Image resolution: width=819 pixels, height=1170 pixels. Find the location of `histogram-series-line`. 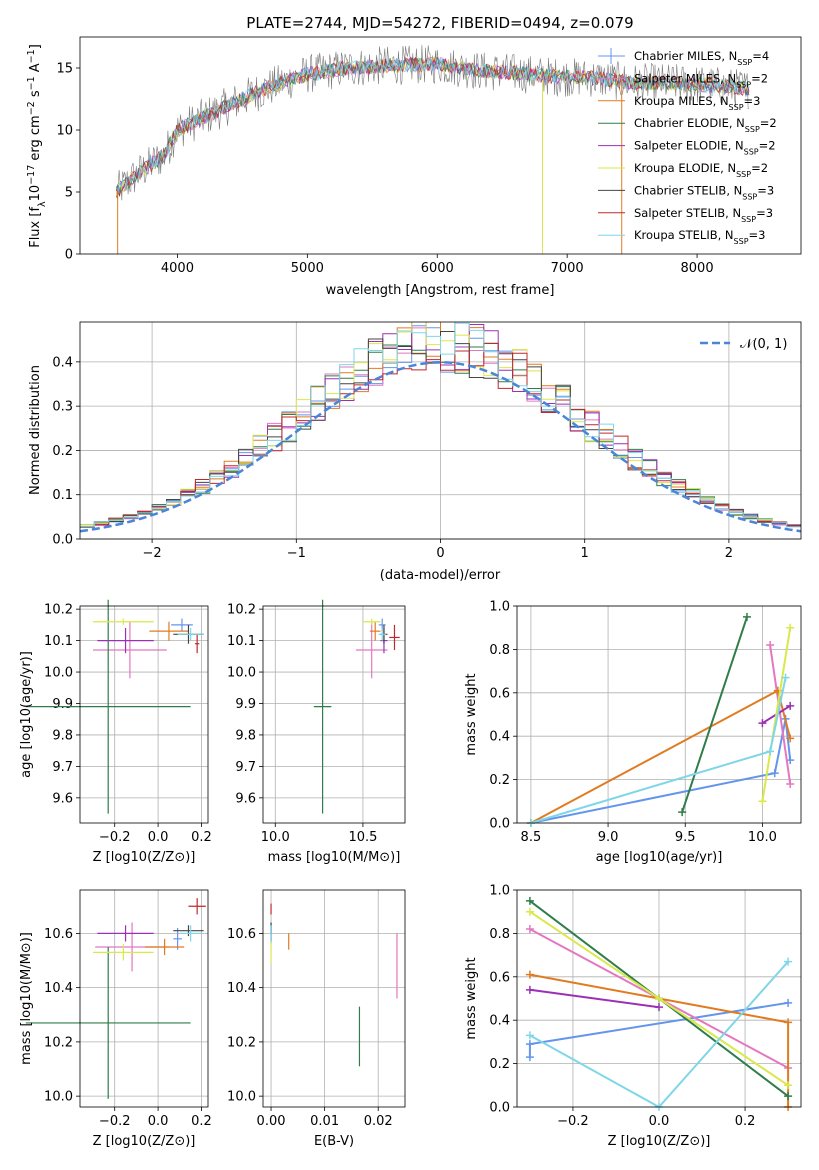

histogram-series-line is located at coordinates (440, 435).